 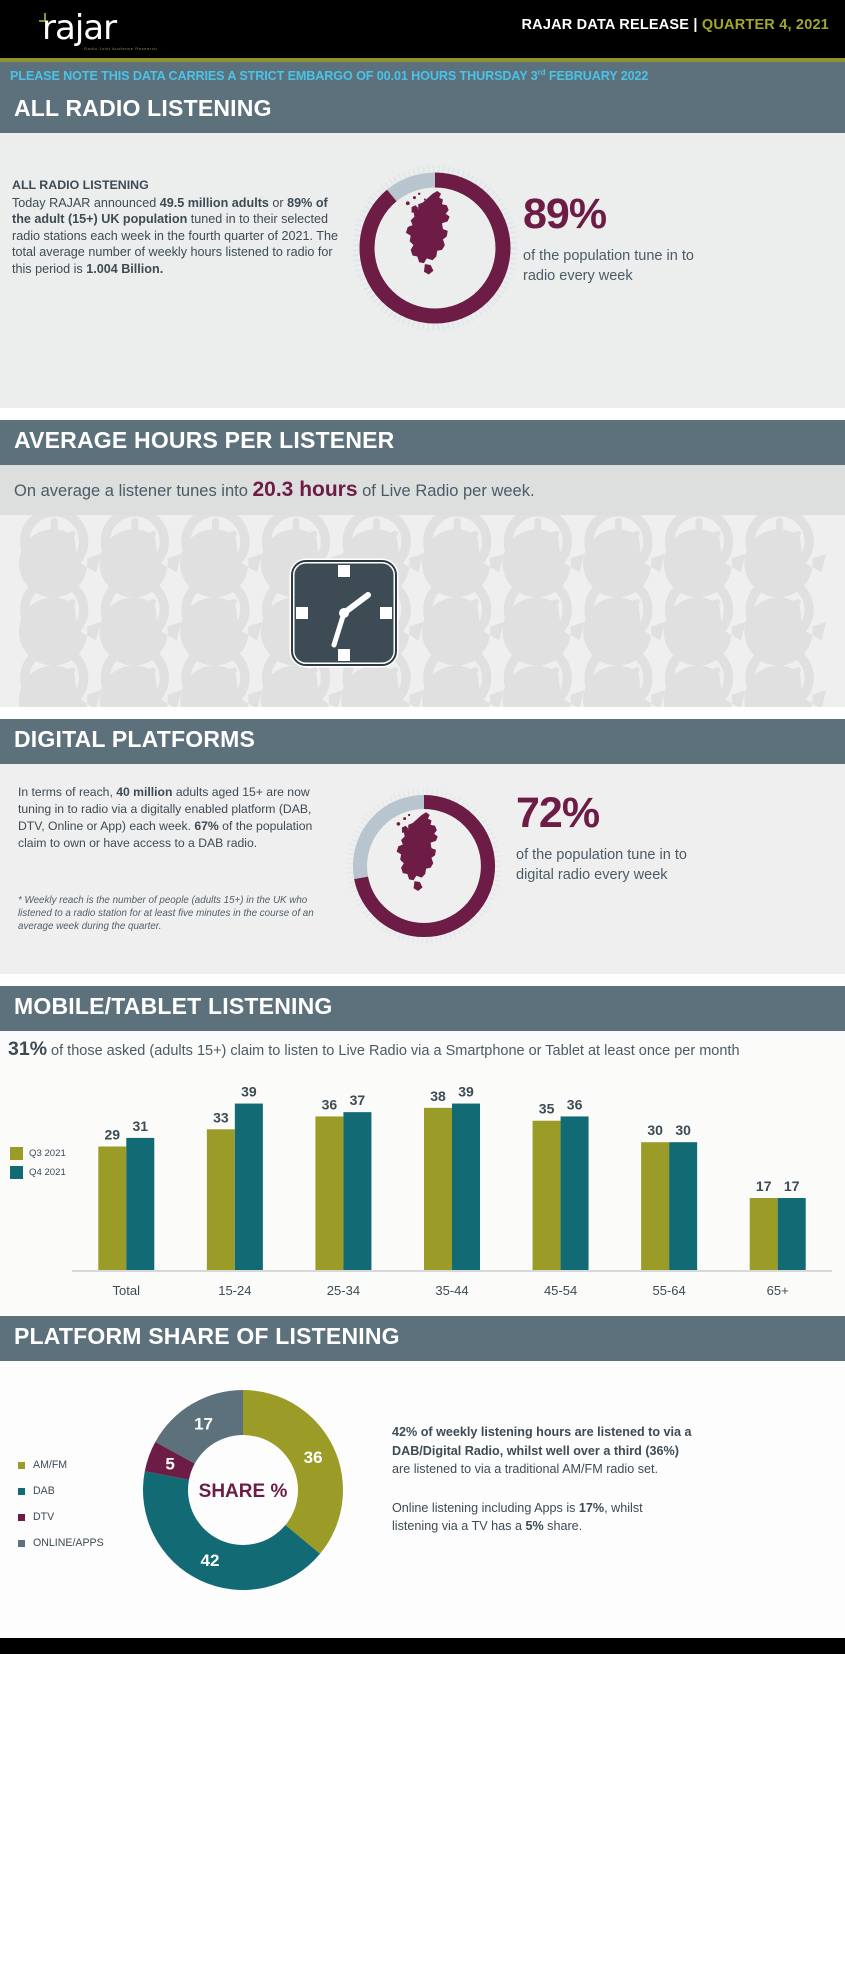 I want to click on gold-divider, so click(x=422, y=60).